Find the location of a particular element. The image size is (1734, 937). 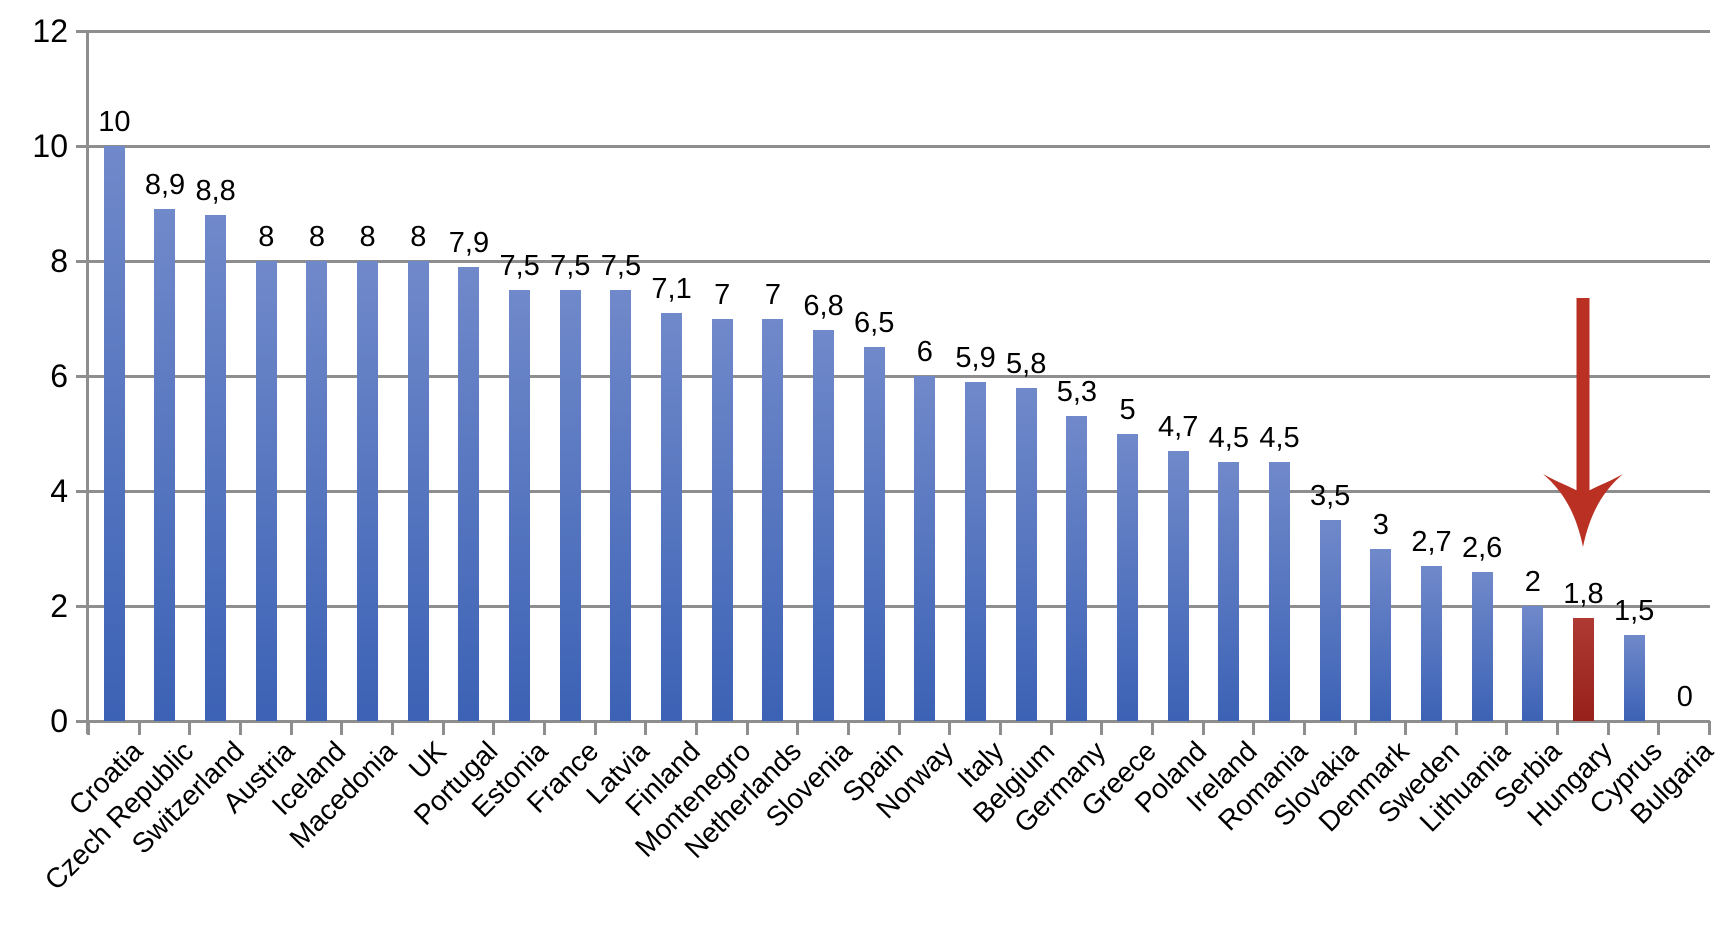

bar-greece is located at coordinates (1128, 577).